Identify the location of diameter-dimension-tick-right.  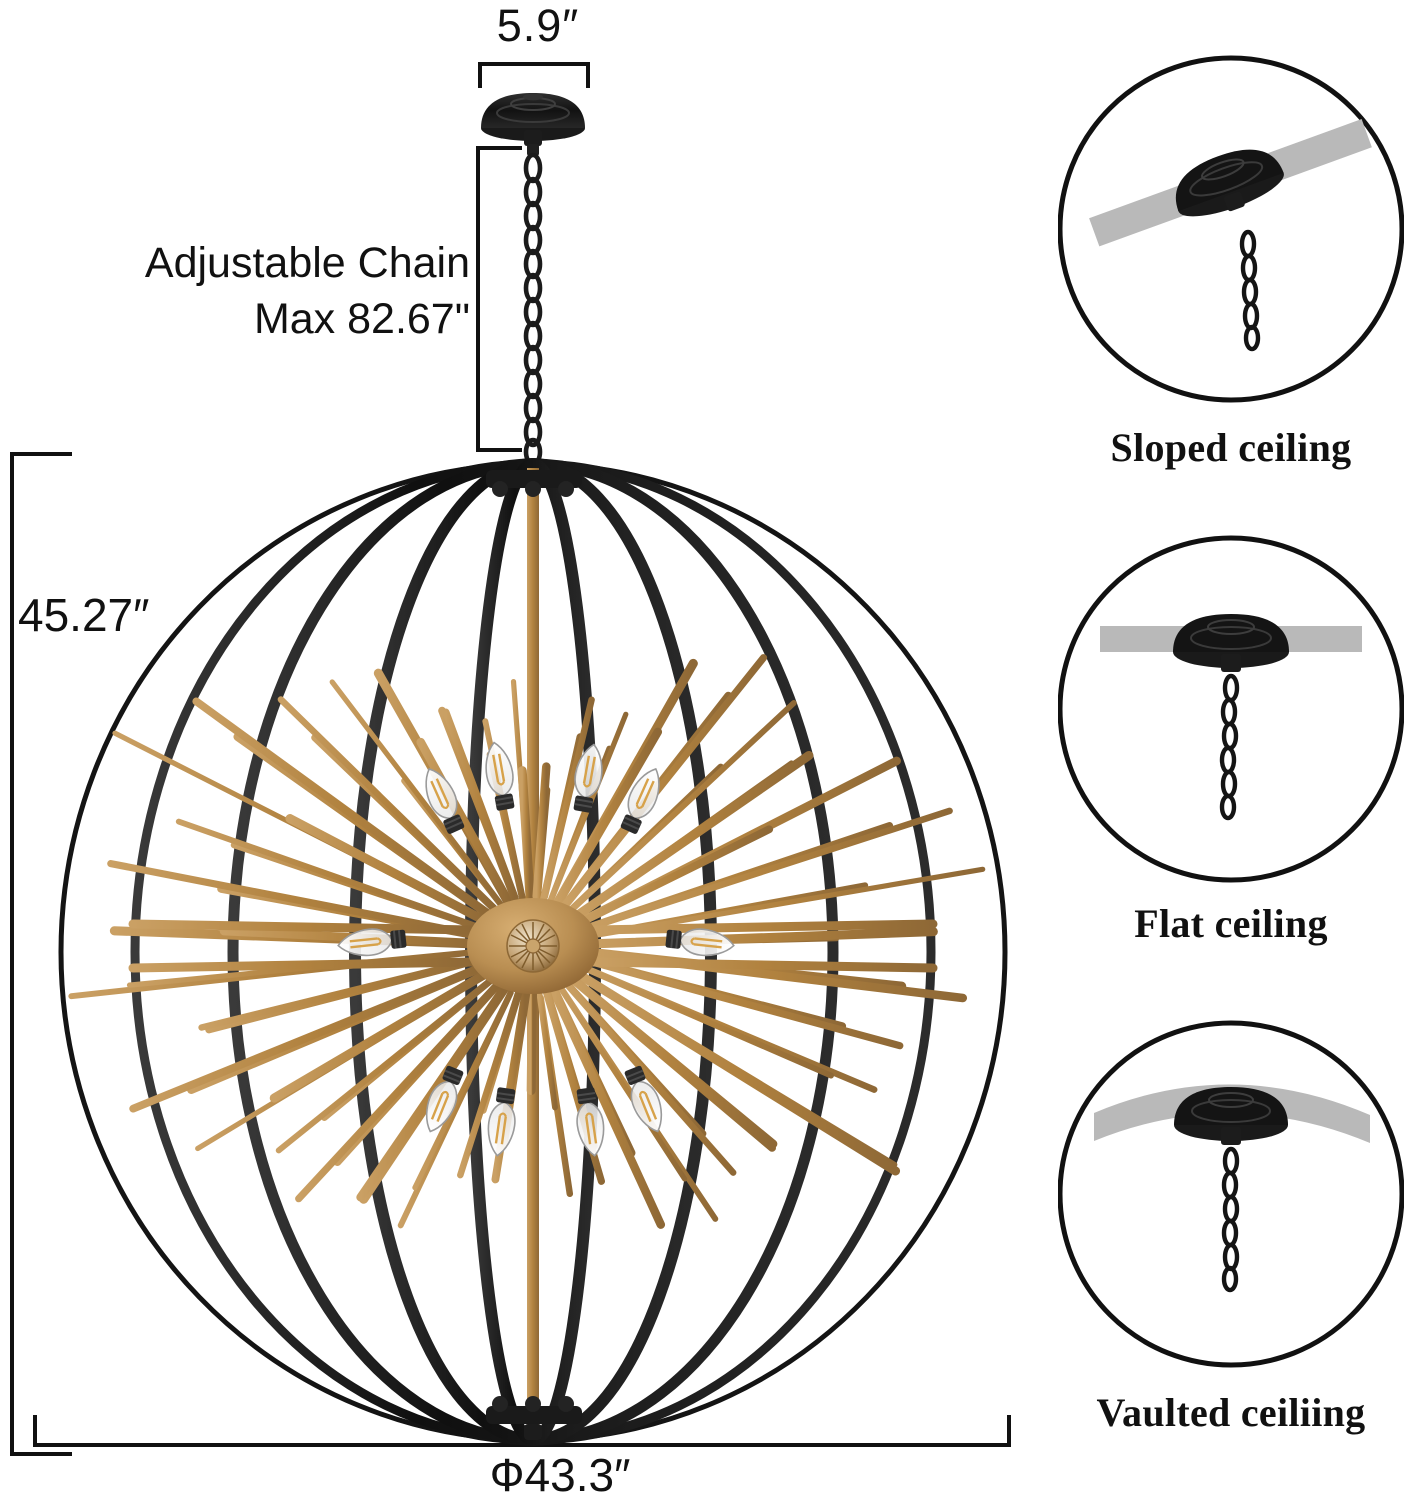
(1009, 1431).